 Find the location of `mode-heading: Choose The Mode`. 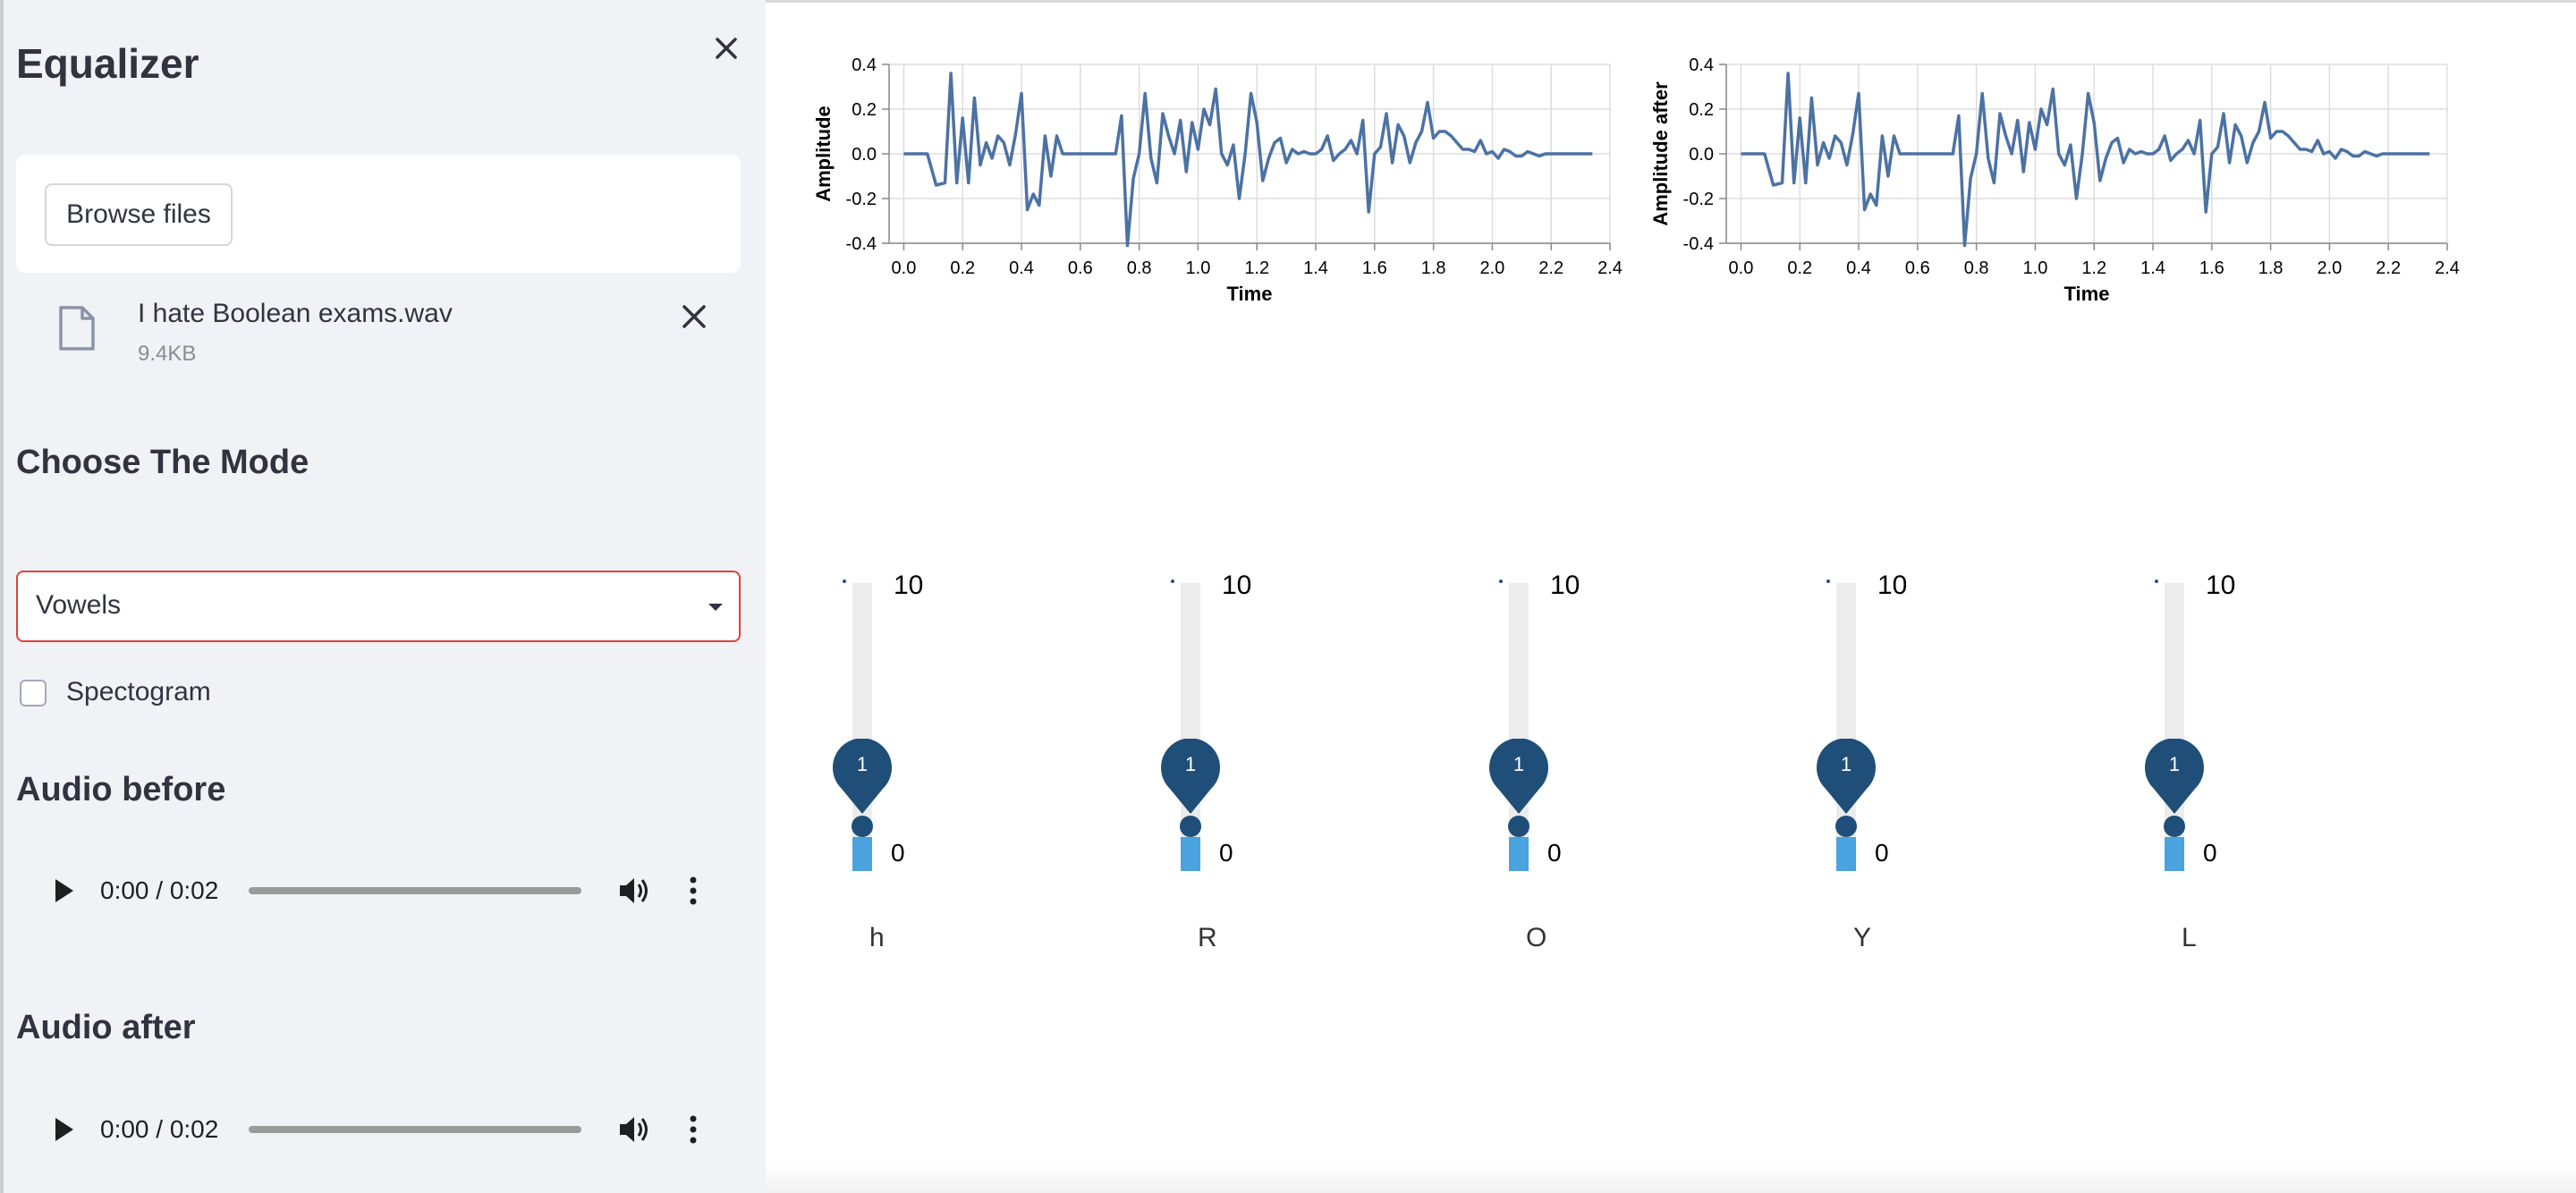

mode-heading: Choose The Mode is located at coordinates (162, 462).